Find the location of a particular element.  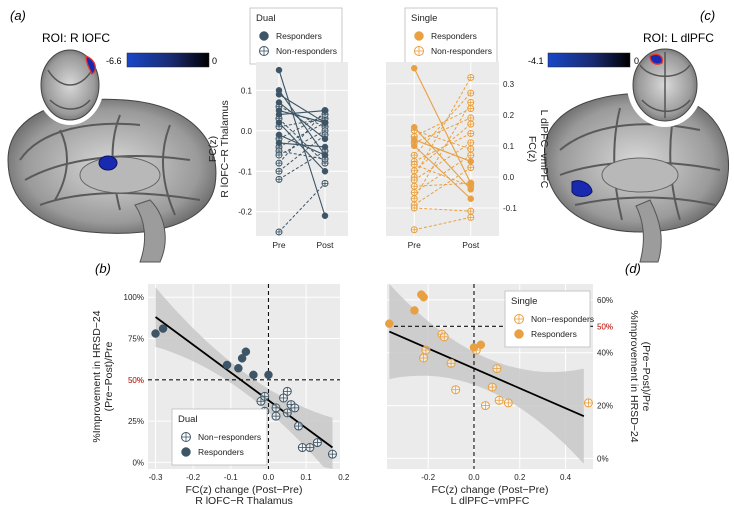

roi-title-left: ROI: R lOFC is located at coordinates (76, 38).